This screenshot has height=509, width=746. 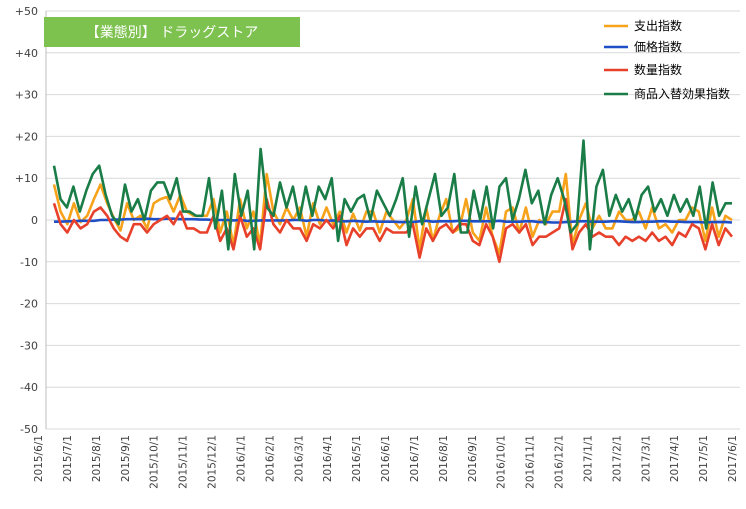 What do you see at coordinates (26, 53) in the screenshot?
I see `y-tick-label: +40` at bounding box center [26, 53].